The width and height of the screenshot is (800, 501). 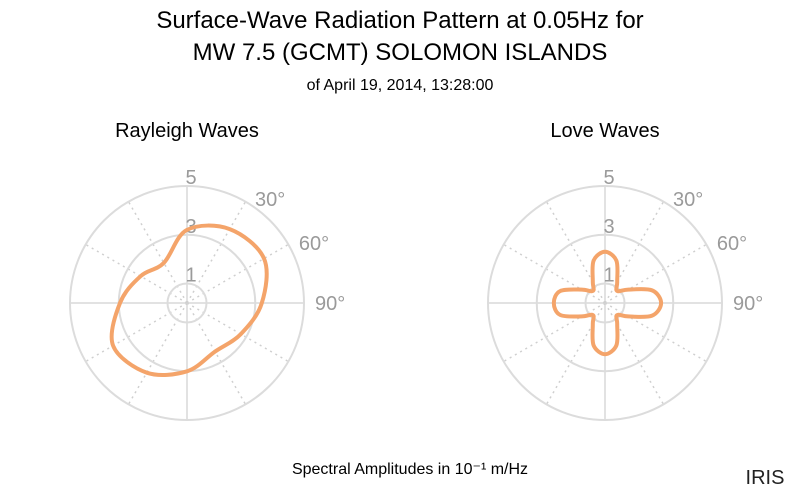 I want to click on footer: Spectral Amplitudes in 10⁻¹ m/Hz, so click(x=410, y=469).